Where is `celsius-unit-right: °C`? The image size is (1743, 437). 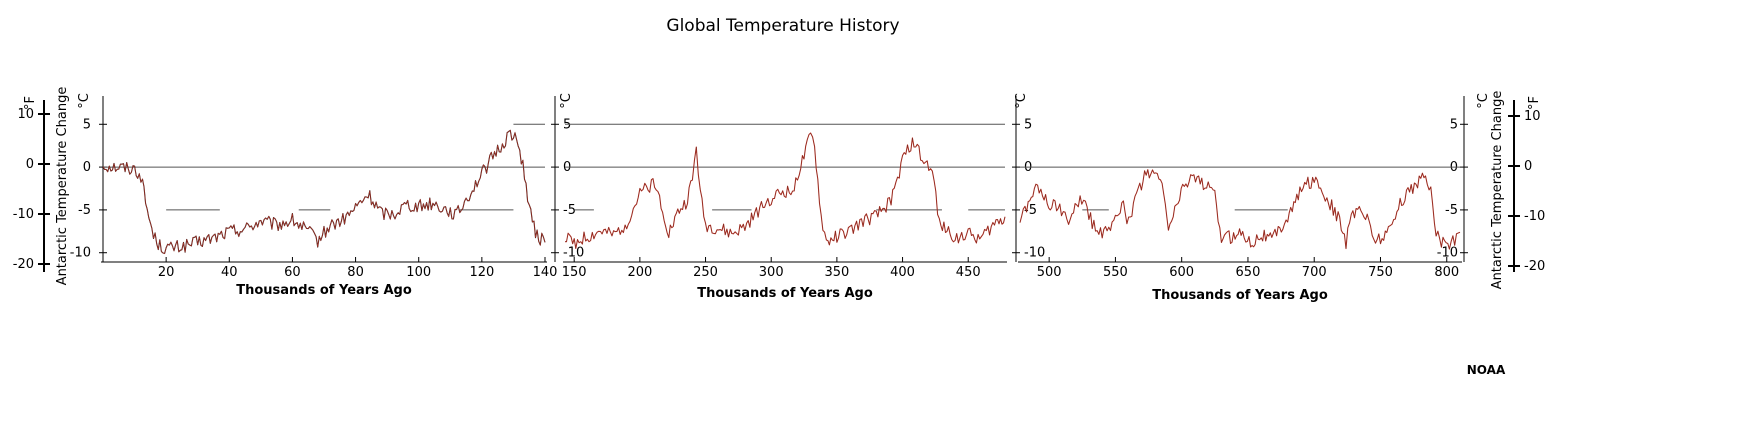
celsius-unit-right: °C is located at coordinates (1483, 101).